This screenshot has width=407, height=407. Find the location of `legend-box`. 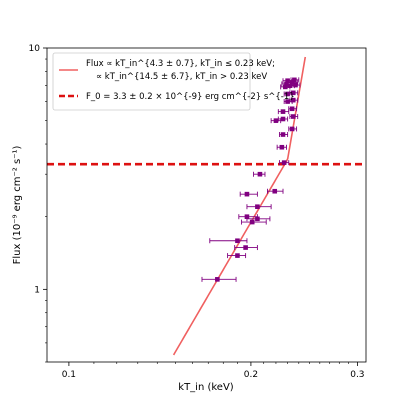

legend-box is located at coordinates (151, 81).